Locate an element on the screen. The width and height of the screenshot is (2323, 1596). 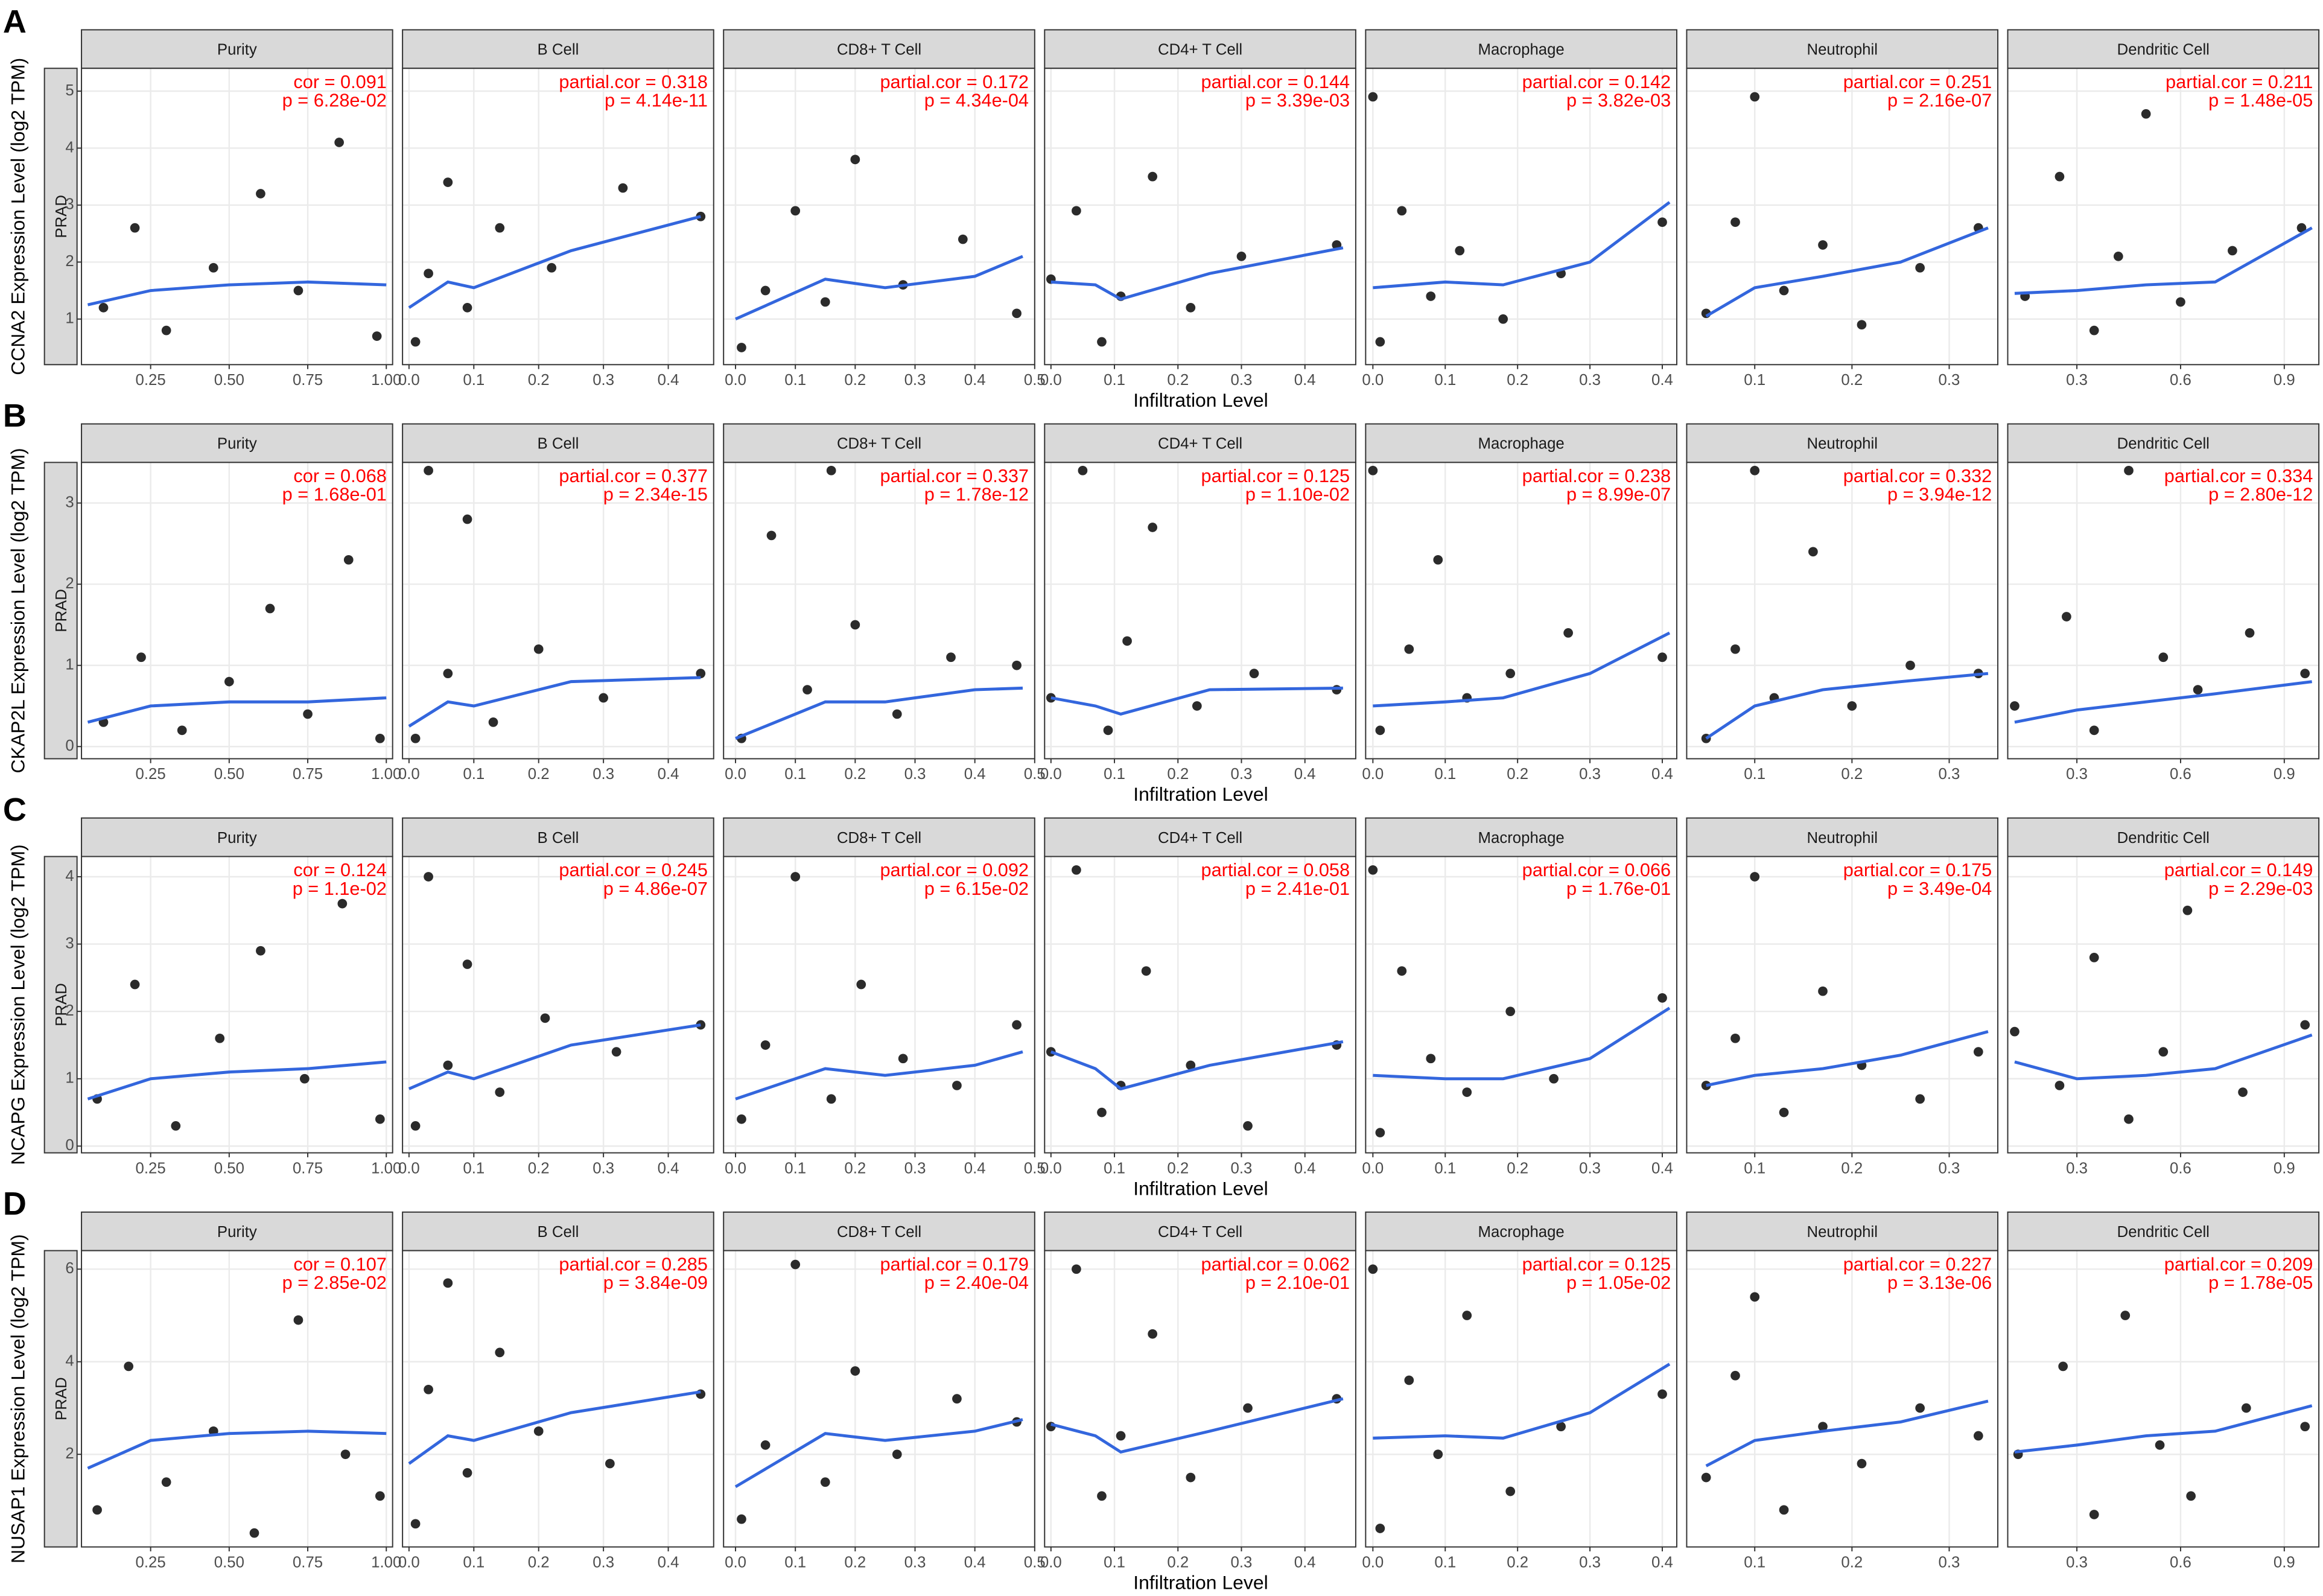
annotation: partial.cor = 0.285 is located at coordinates (633, 1264).